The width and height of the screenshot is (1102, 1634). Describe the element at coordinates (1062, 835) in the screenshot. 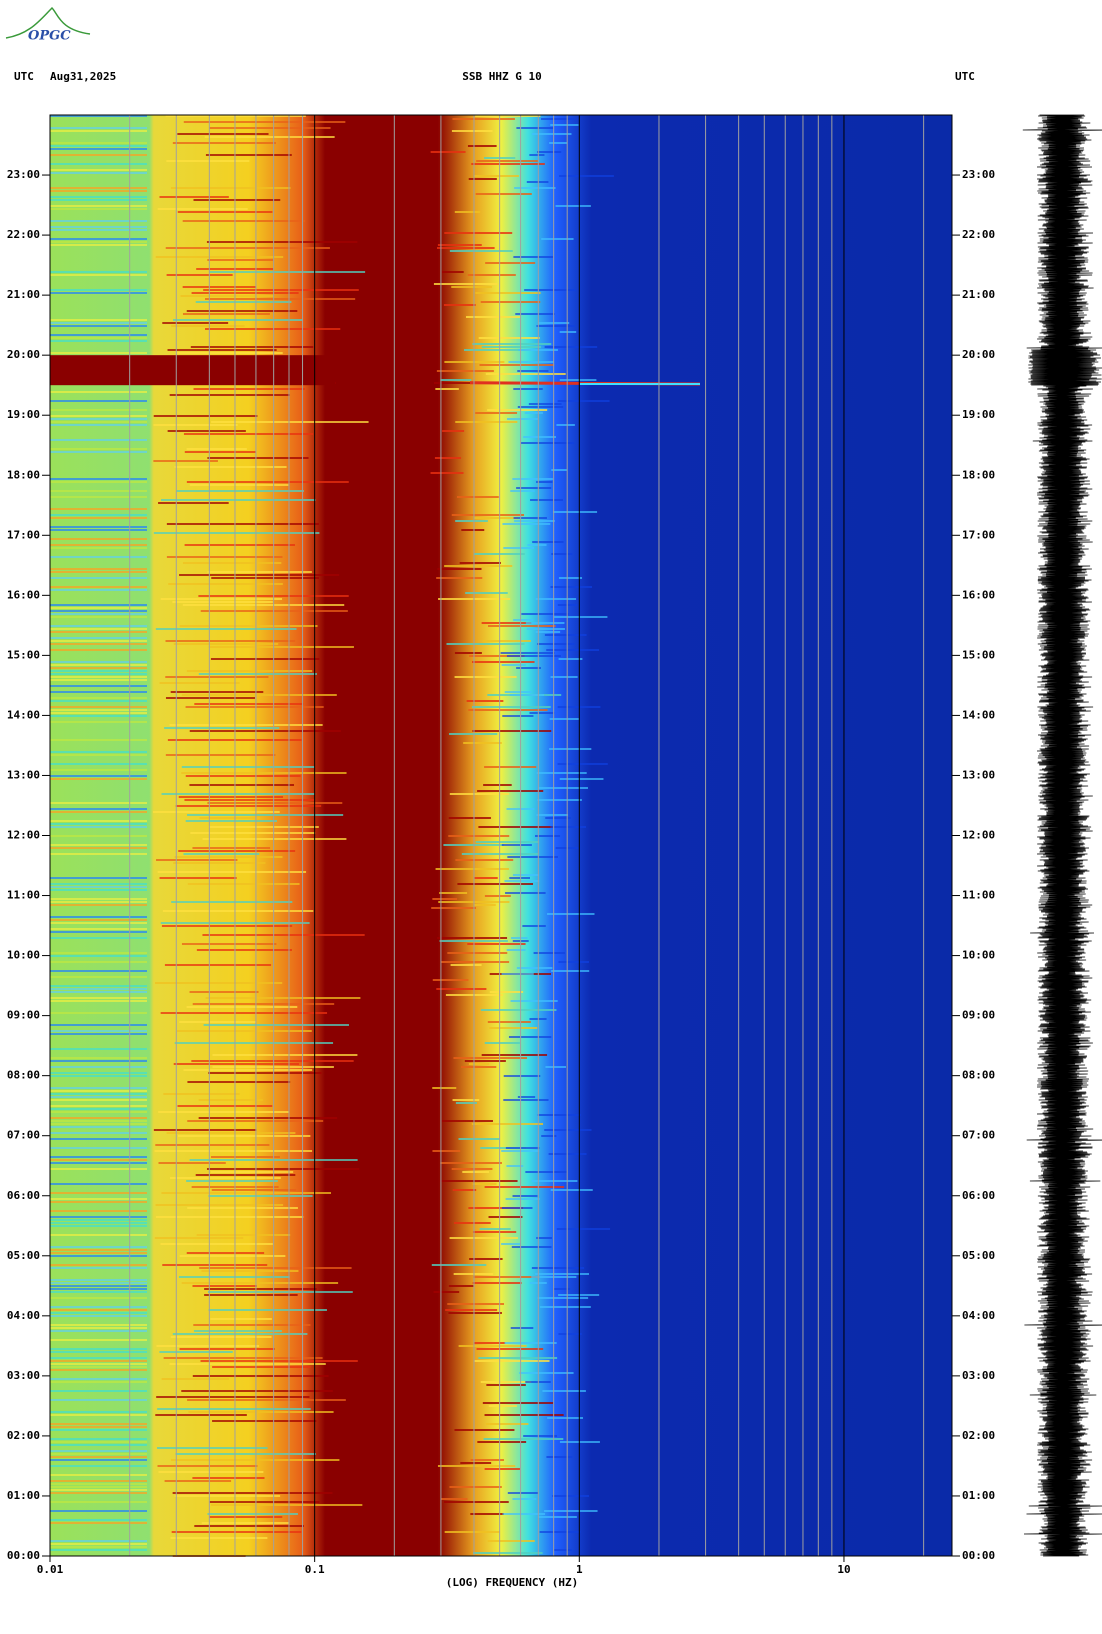

I see `seismogram-trace` at that location.